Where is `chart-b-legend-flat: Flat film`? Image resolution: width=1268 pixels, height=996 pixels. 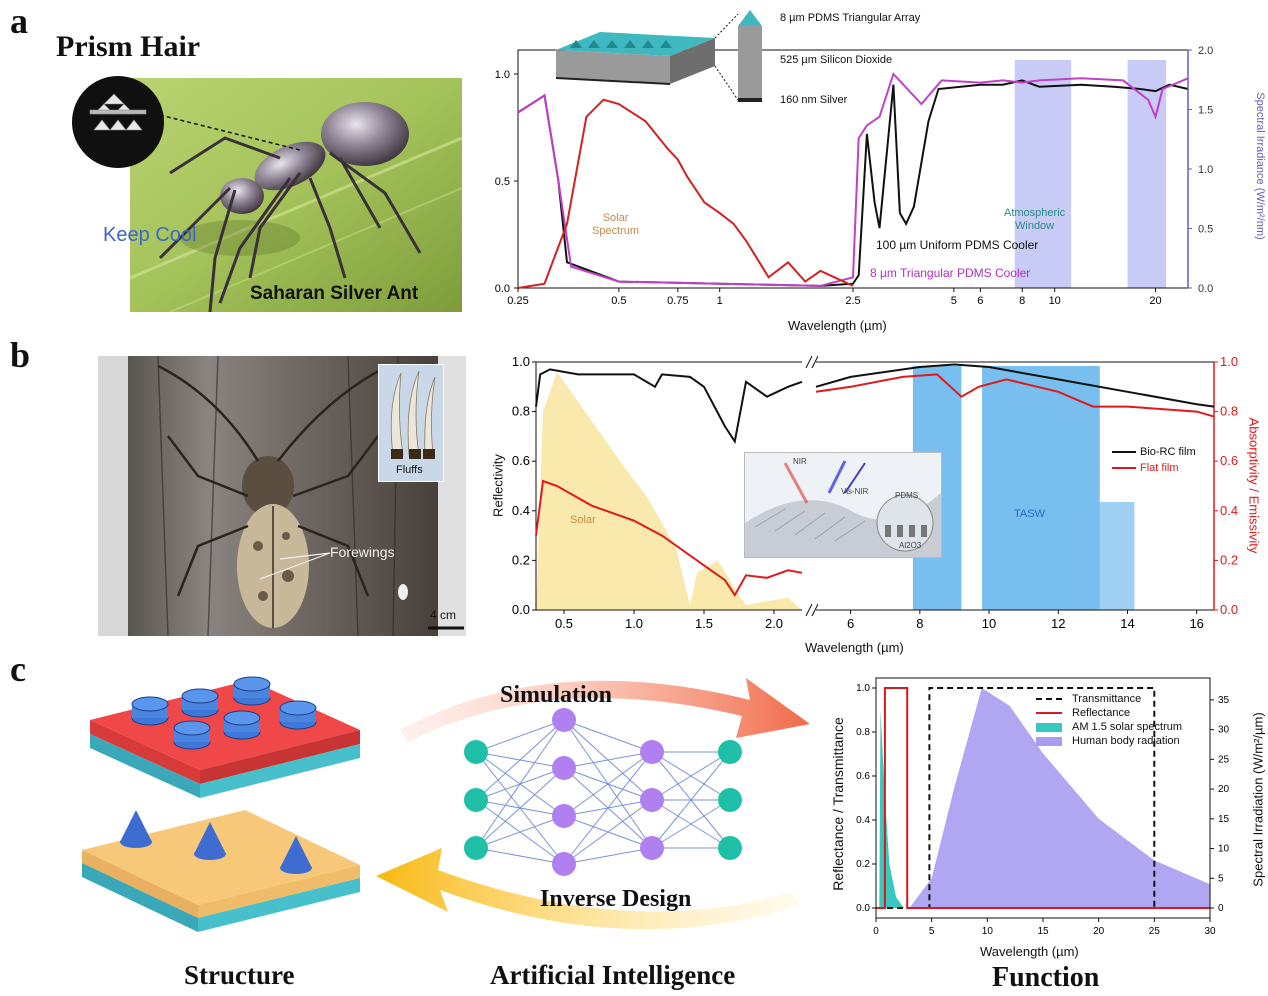
chart-b-legend-flat: Flat film is located at coordinates (1159, 468).